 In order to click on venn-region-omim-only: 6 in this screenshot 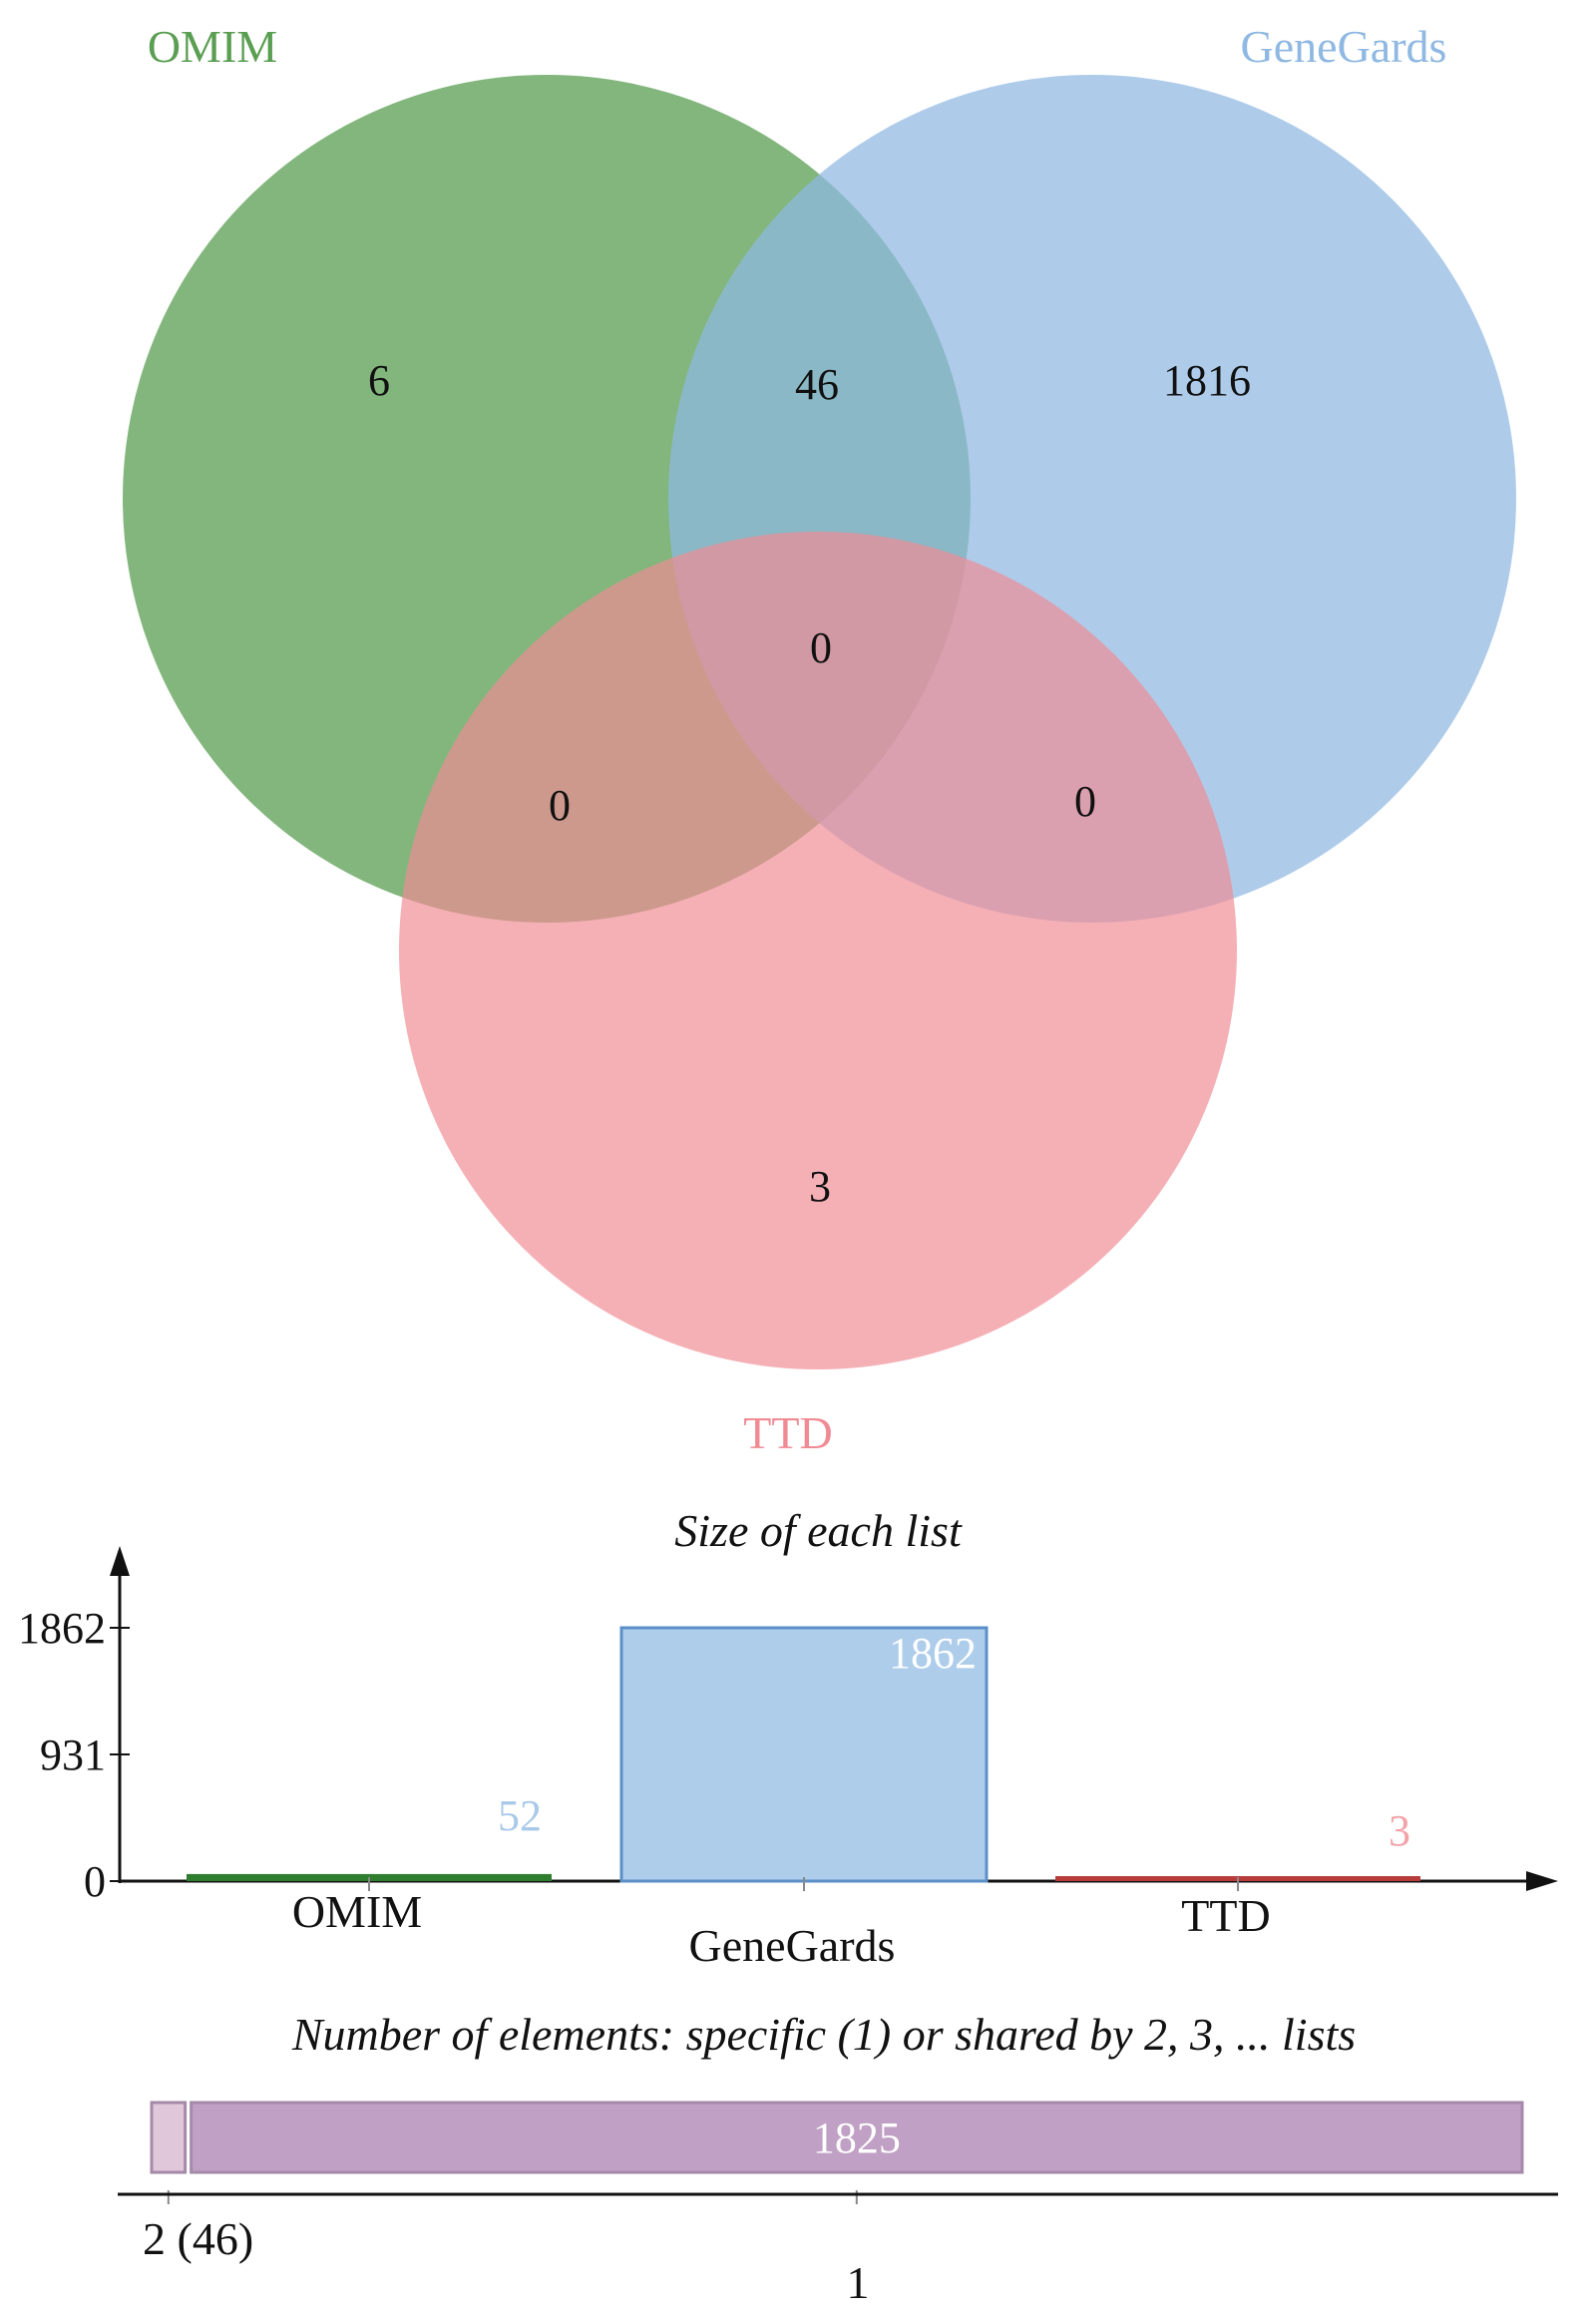, I will do `click(379, 381)`.